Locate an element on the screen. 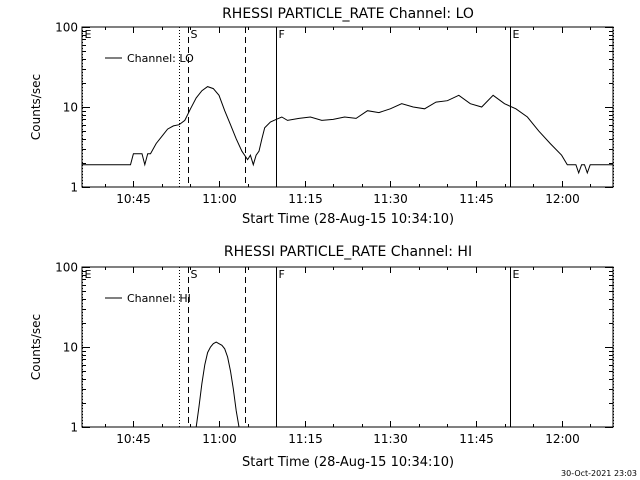 Image resolution: width=640 pixels, height=480 pixels. legend: Channel: HI is located at coordinates (148, 298).